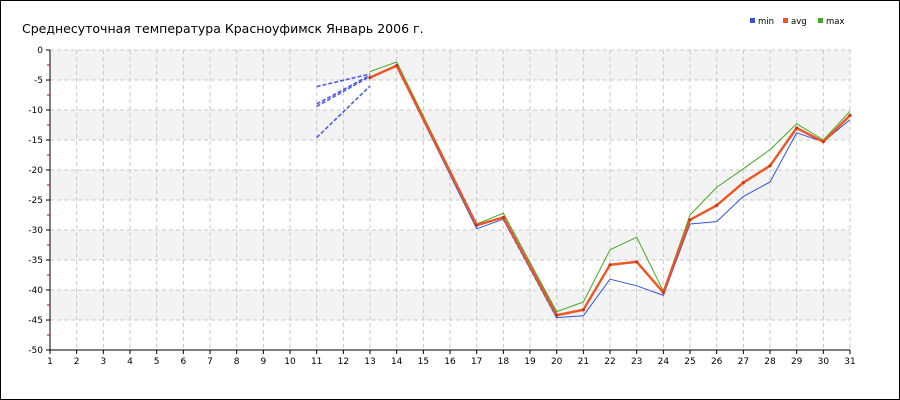 The image size is (900, 400). What do you see at coordinates (35, 201) in the screenshot?
I see `y-tick-label: -25` at bounding box center [35, 201].